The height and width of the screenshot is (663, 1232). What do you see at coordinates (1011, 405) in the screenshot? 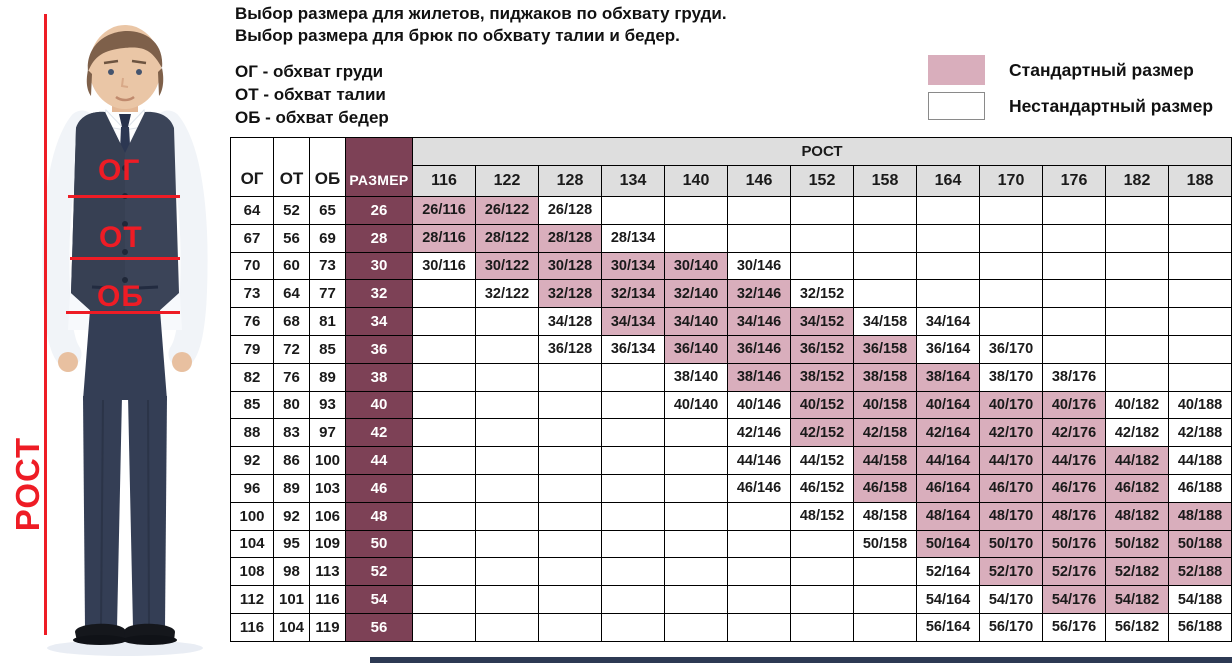
I see `size-height-cell-40-170: 40/170` at bounding box center [1011, 405].